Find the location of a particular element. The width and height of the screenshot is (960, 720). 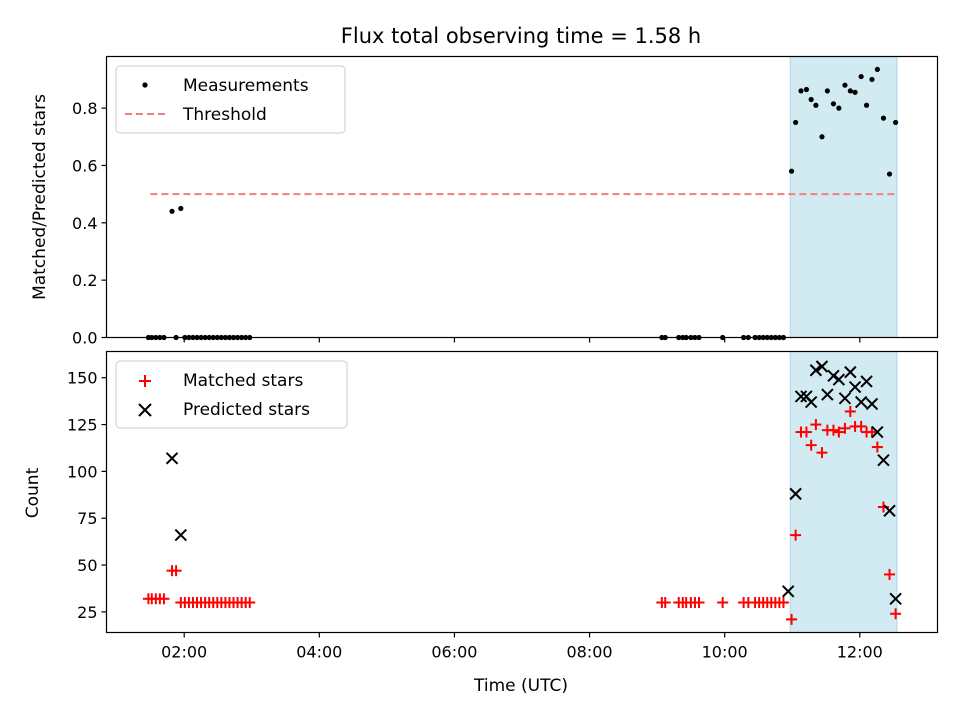

y-tick-label: 0.8 is located at coordinates (84, 108).